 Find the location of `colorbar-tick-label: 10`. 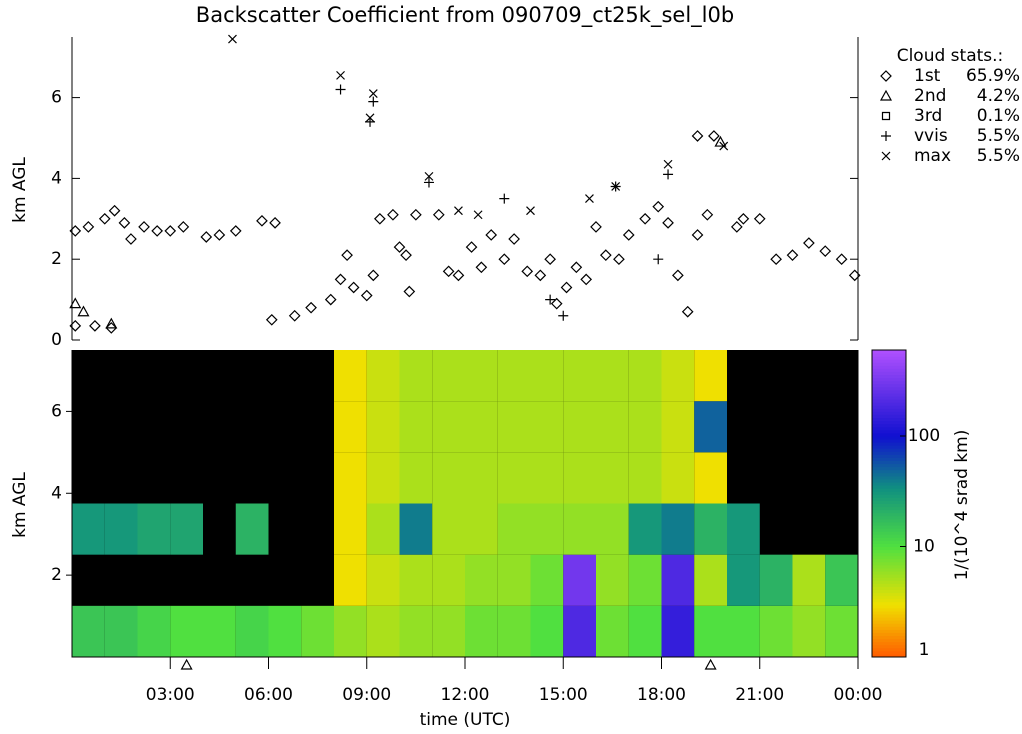

colorbar-tick-label: 10 is located at coordinates (924, 546).